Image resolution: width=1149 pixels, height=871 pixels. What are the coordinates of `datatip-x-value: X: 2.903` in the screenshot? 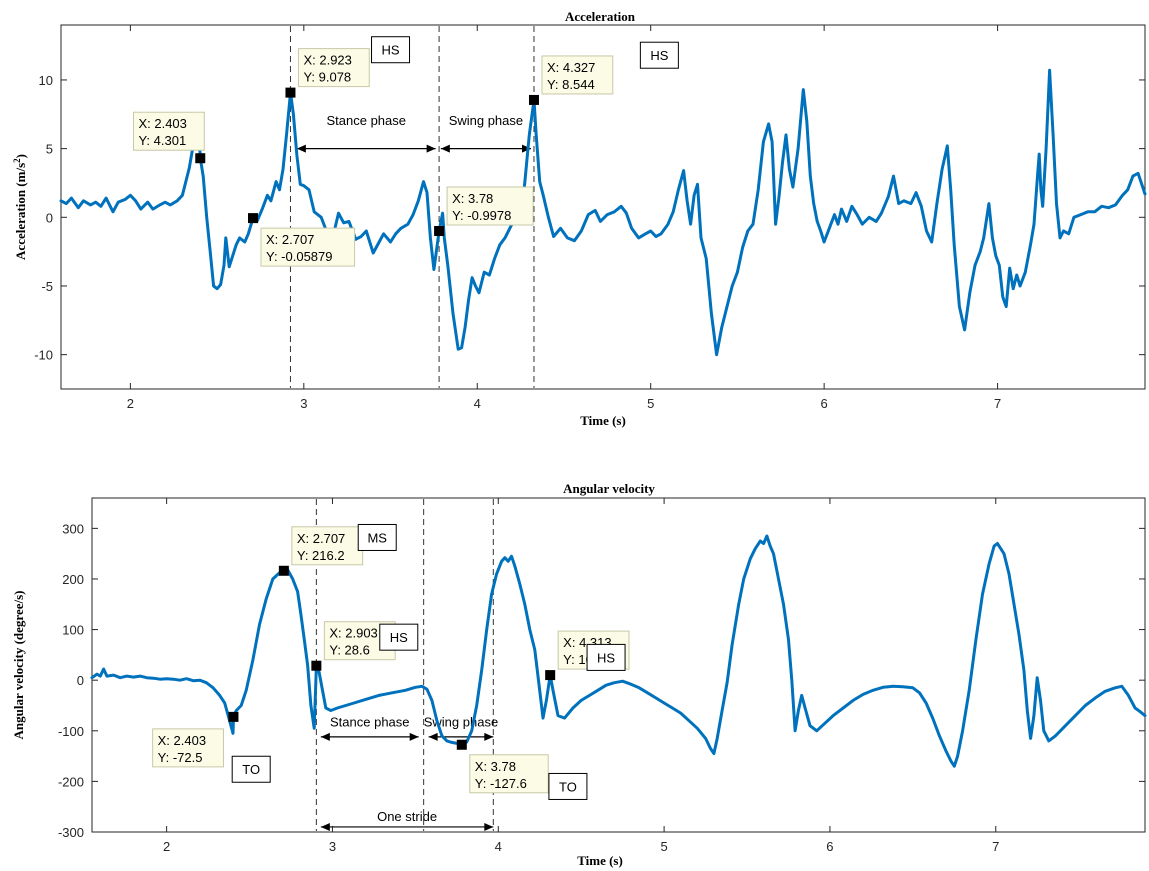 It's located at (353, 633).